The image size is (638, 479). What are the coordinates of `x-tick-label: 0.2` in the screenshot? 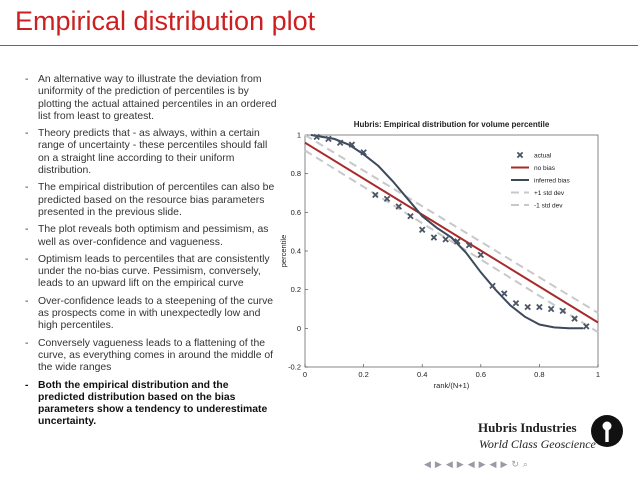 It's located at (363, 374).